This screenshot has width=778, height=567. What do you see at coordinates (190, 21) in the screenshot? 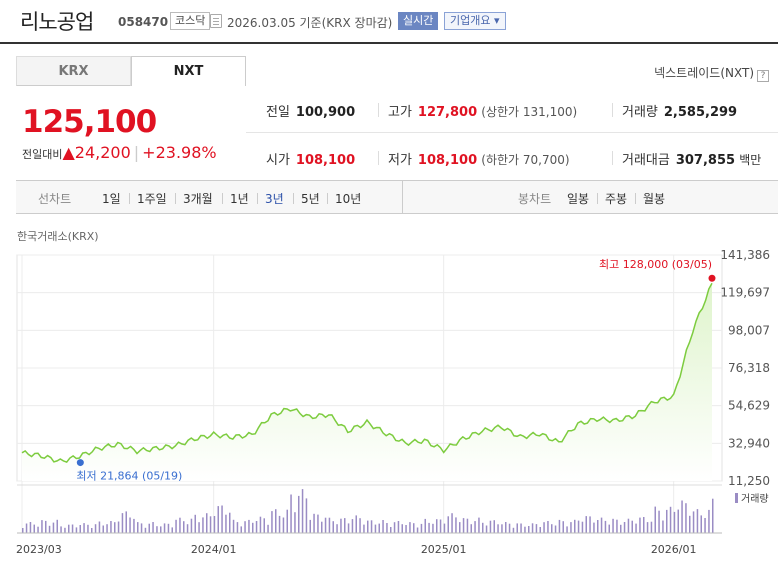
I see `market-badge: 코스닥` at bounding box center [190, 21].